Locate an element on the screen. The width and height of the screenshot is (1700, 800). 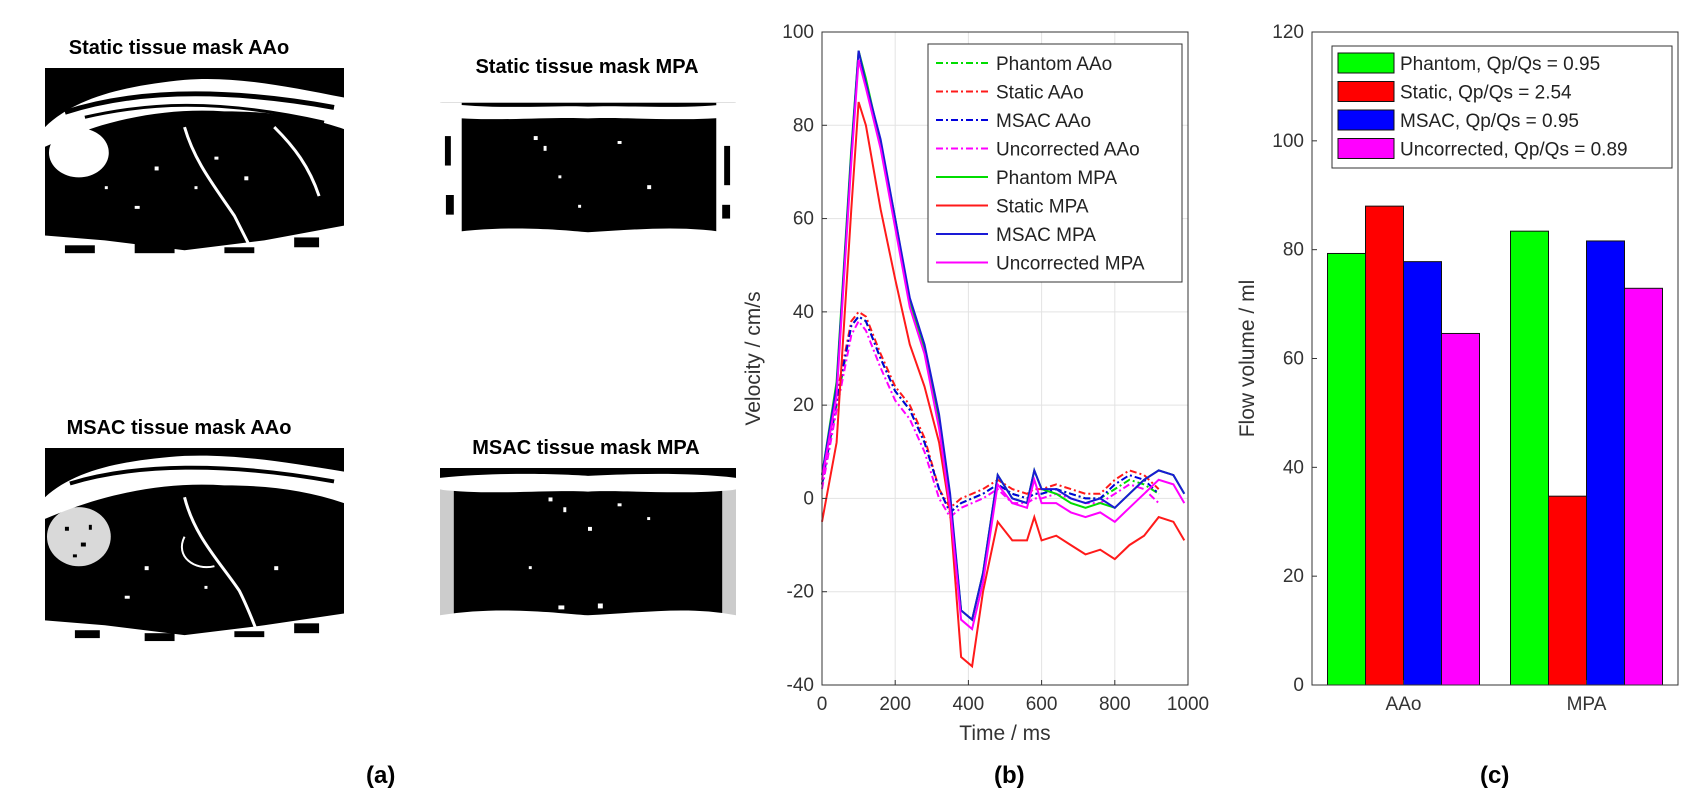
y-tick-label: 120 is located at coordinates (1288, 32).